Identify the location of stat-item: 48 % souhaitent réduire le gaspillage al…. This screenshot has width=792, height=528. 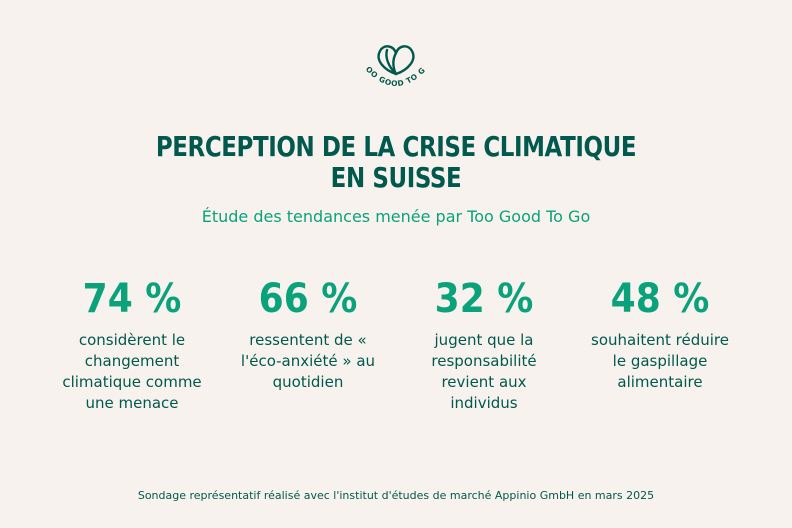
(660, 345).